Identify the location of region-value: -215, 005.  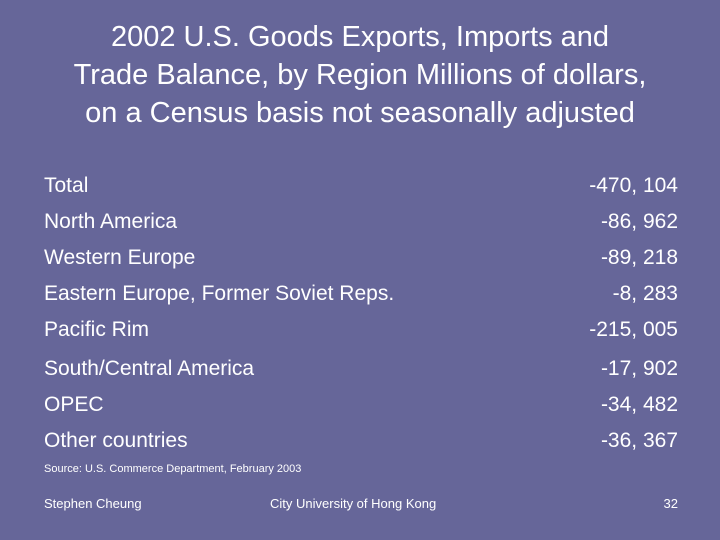
(633, 329).